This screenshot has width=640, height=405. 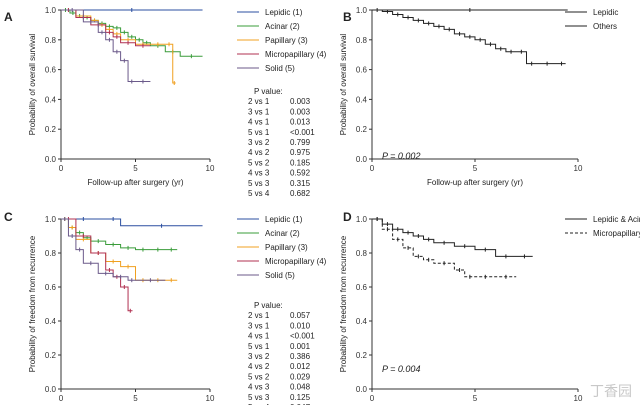 I want to click on pvalue-value: <0.001, so click(x=302, y=336).